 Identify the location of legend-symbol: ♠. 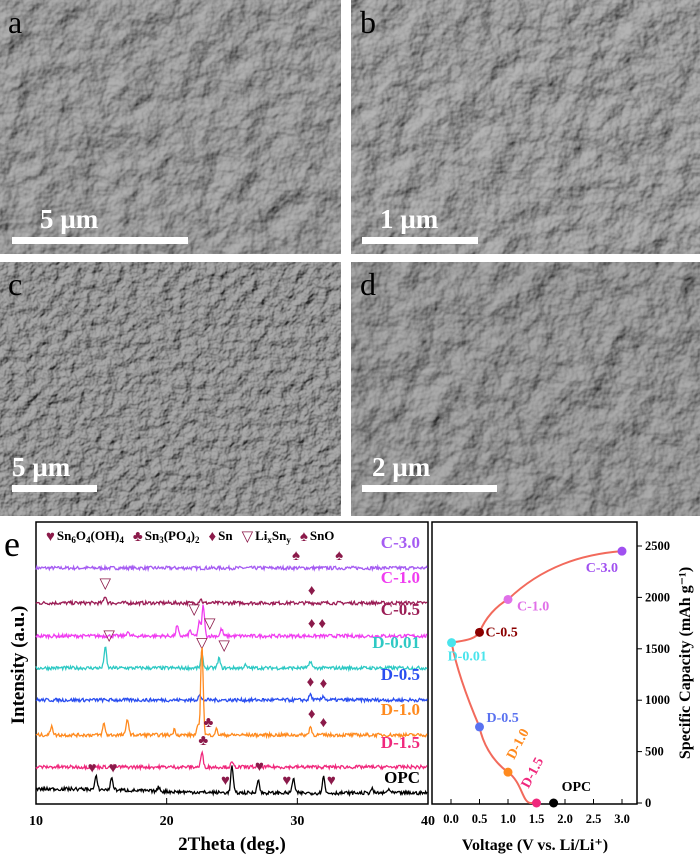
(304, 537).